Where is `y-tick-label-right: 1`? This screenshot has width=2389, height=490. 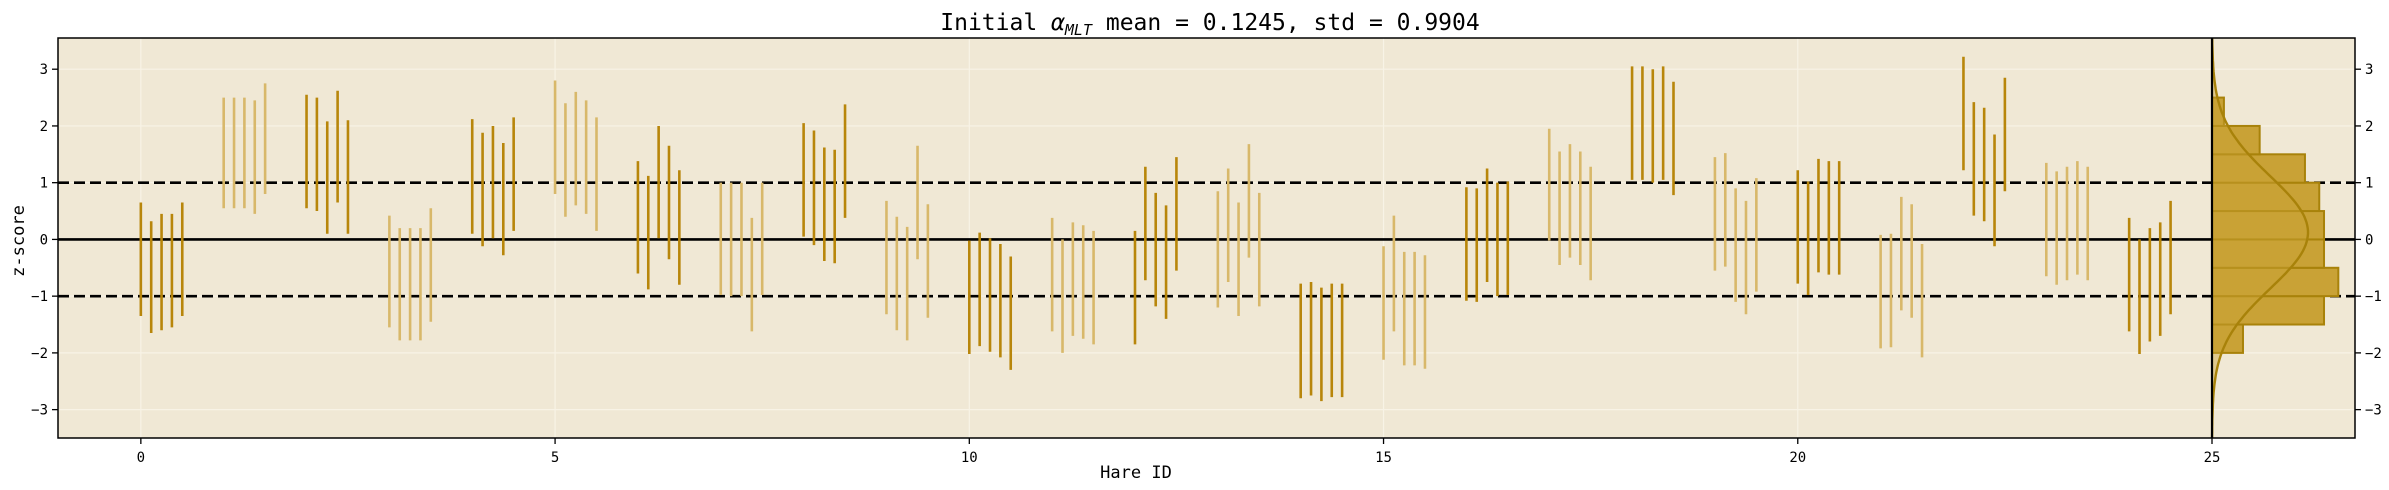
y-tick-label-right: 1 is located at coordinates (2369, 184).